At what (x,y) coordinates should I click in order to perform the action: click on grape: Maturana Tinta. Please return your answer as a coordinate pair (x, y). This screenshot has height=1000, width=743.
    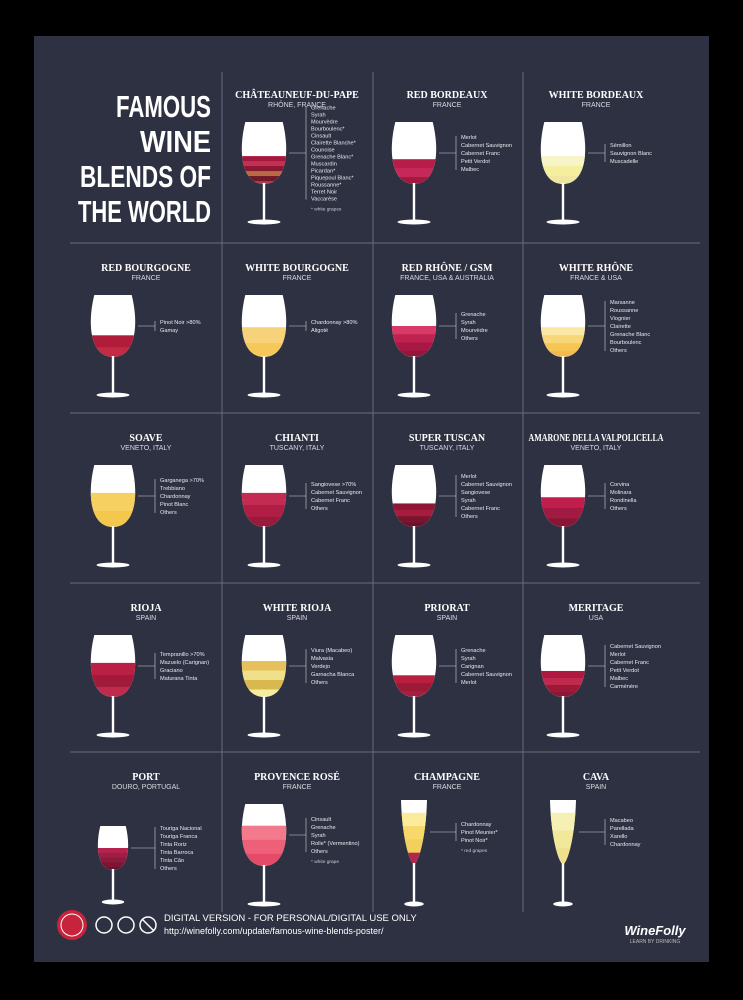
    Looking at the image, I should click on (179, 679).